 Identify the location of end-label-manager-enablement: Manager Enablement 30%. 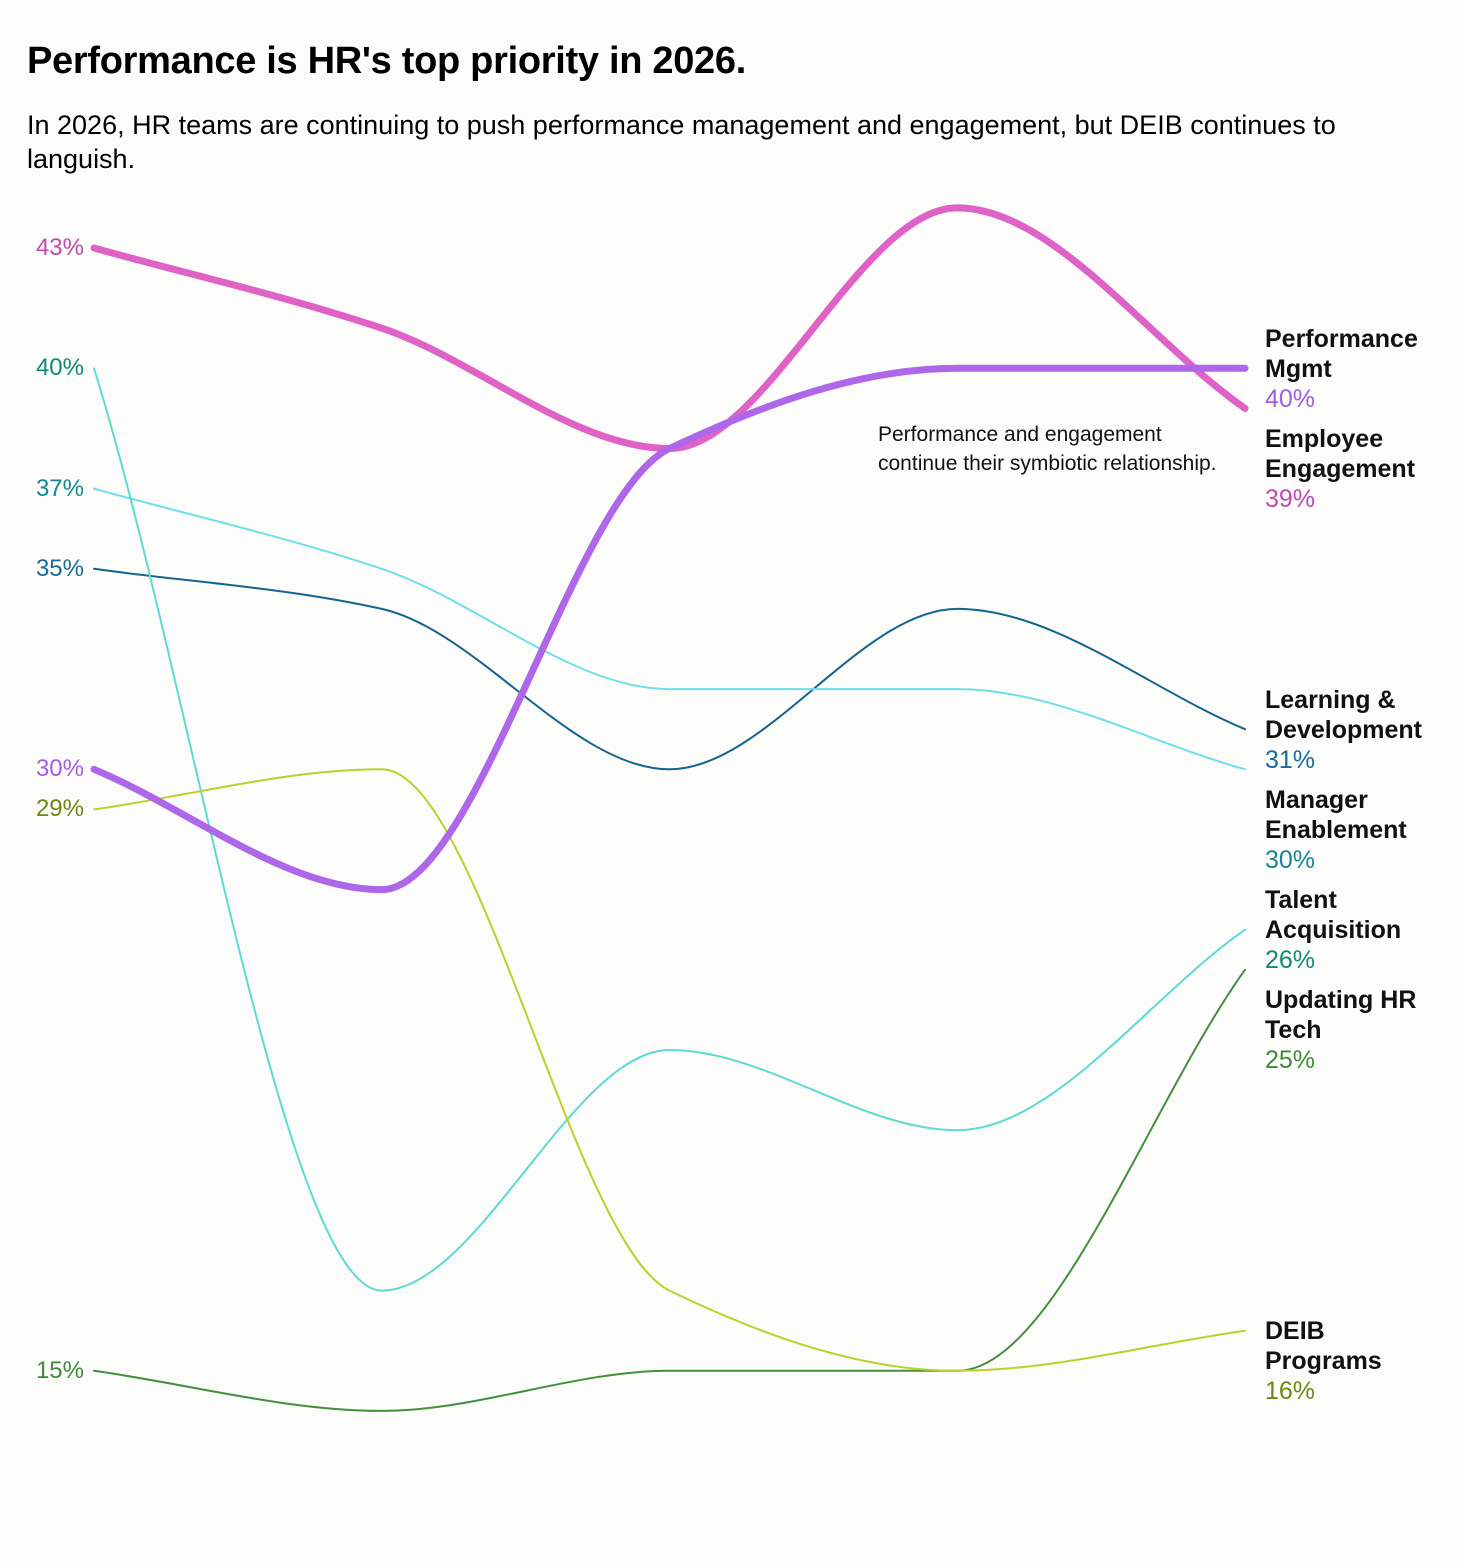
(1364, 830).